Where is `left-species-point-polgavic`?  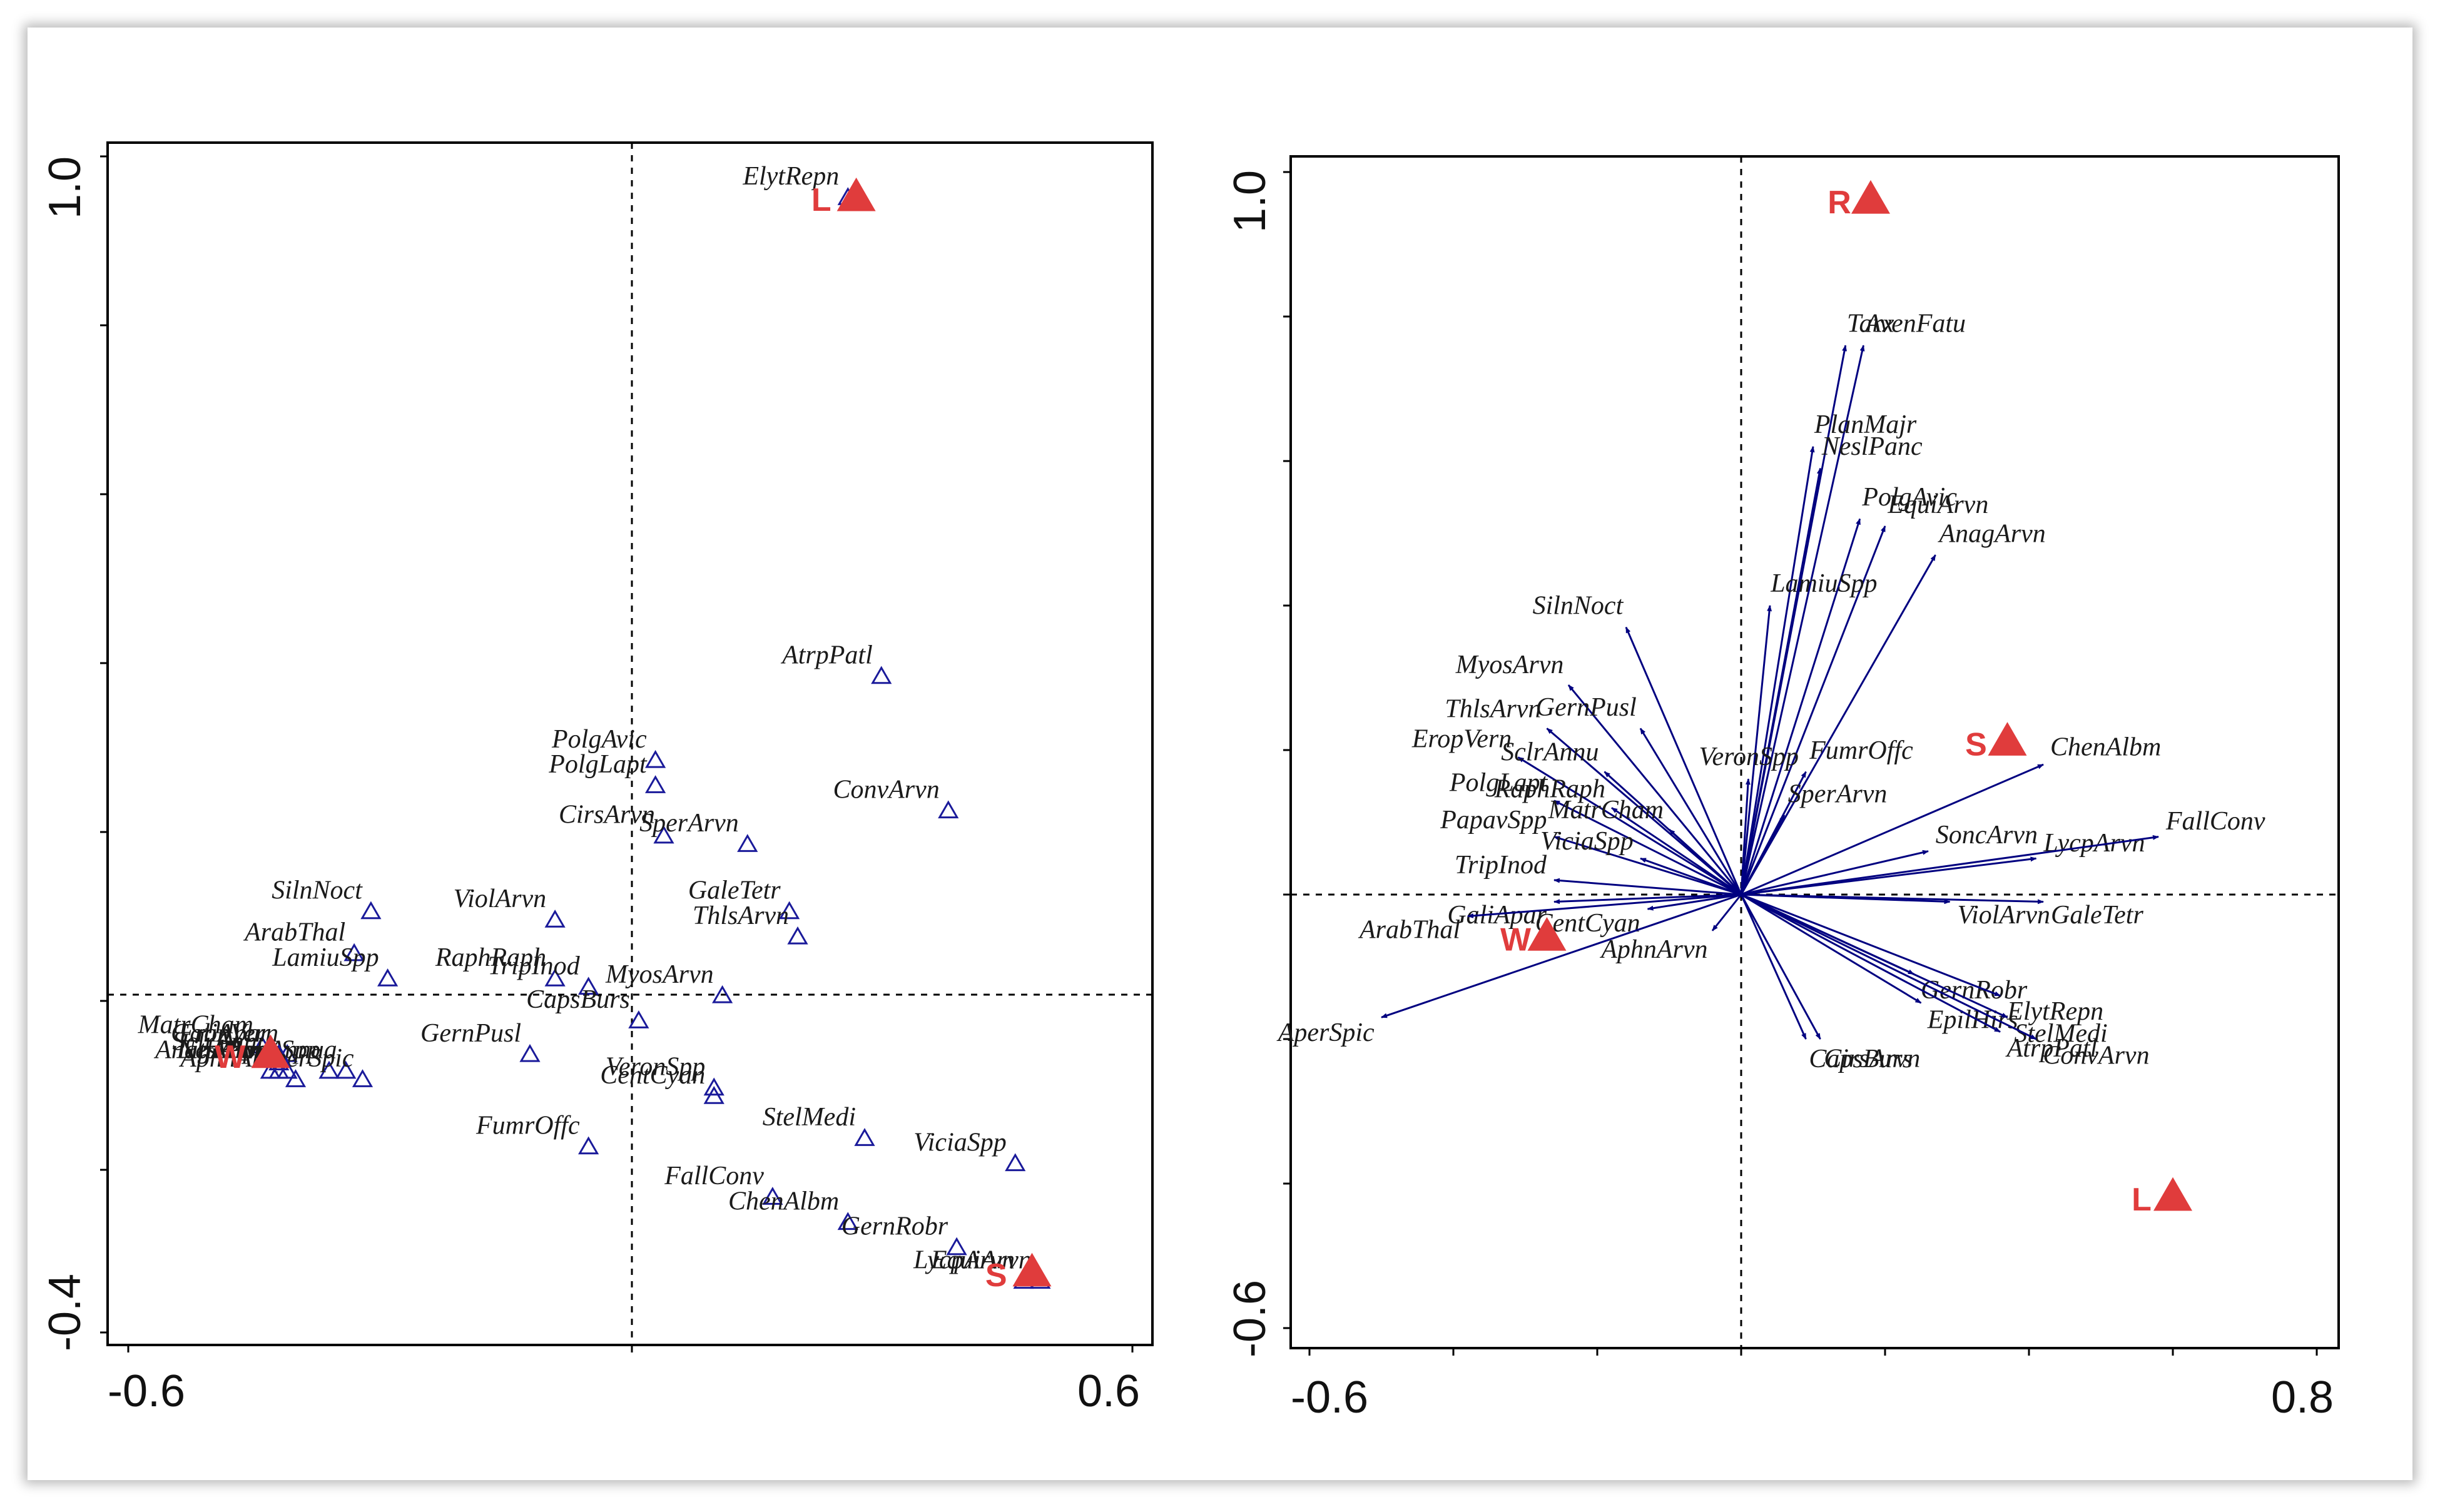 left-species-point-polgavic is located at coordinates (655, 759).